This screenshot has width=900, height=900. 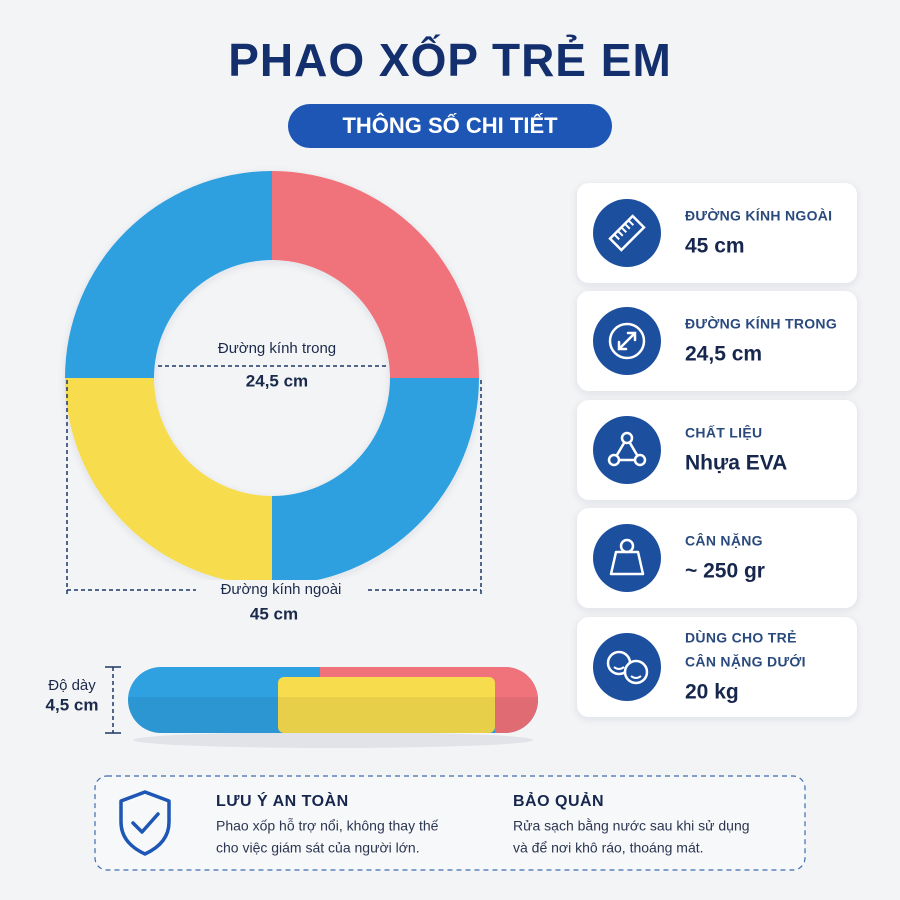 I want to click on side-shade, so click(x=333, y=715).